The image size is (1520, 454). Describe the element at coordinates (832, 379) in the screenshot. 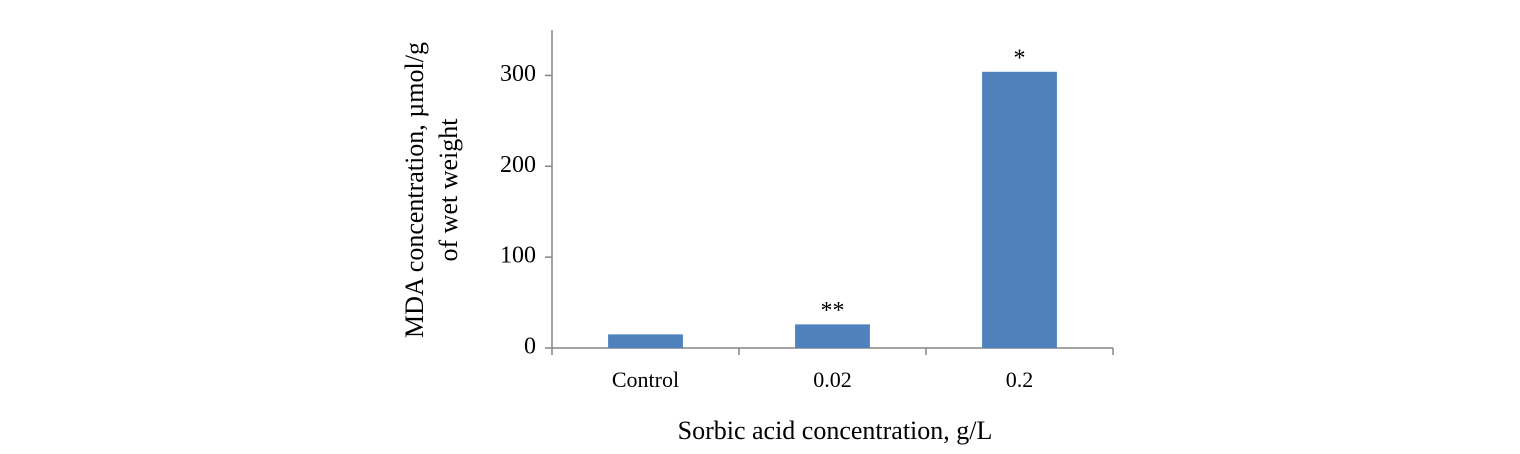

I see `x-tick-label: 0.02` at that location.